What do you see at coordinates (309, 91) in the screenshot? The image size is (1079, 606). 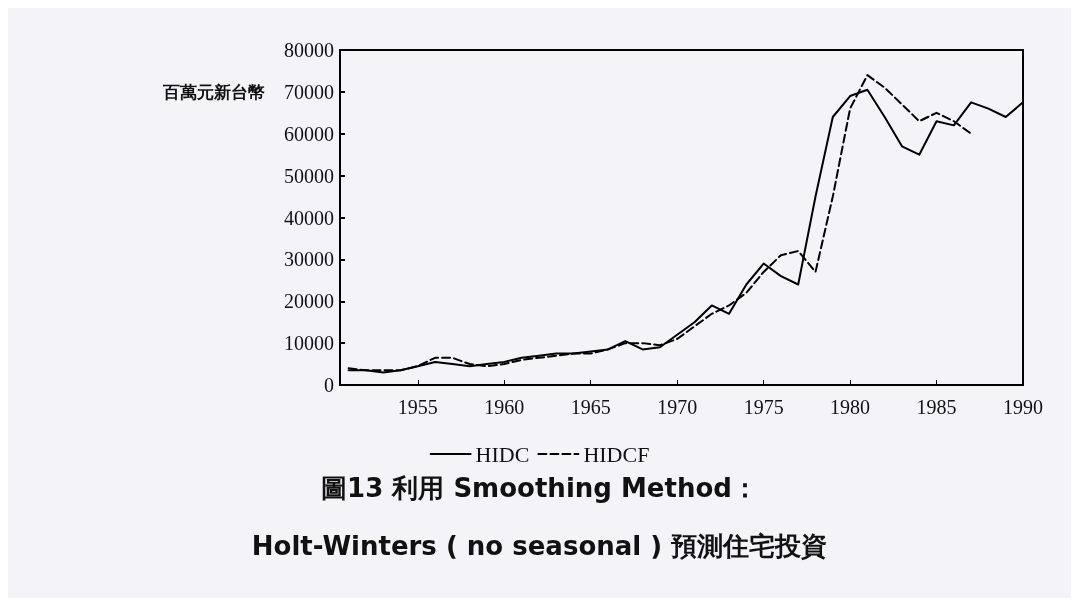 I see `y-tick-label: 70000` at bounding box center [309, 91].